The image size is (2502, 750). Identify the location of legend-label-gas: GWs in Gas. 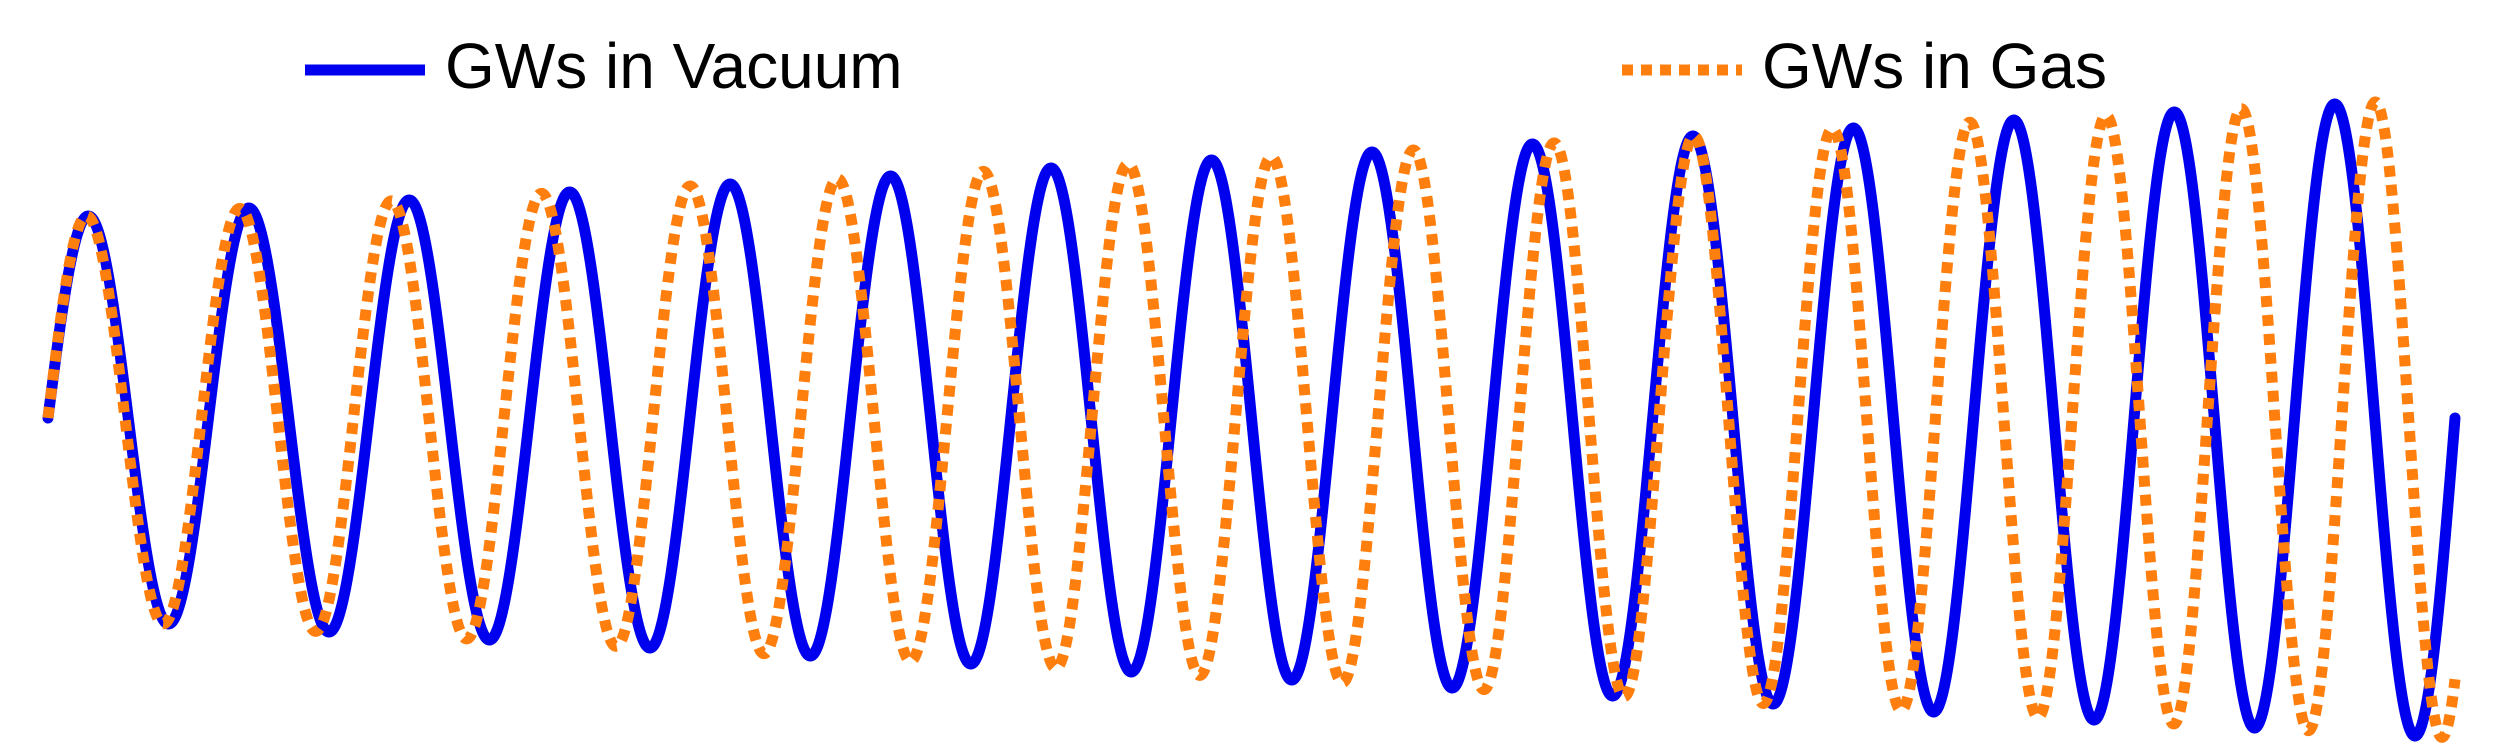
(1934, 66).